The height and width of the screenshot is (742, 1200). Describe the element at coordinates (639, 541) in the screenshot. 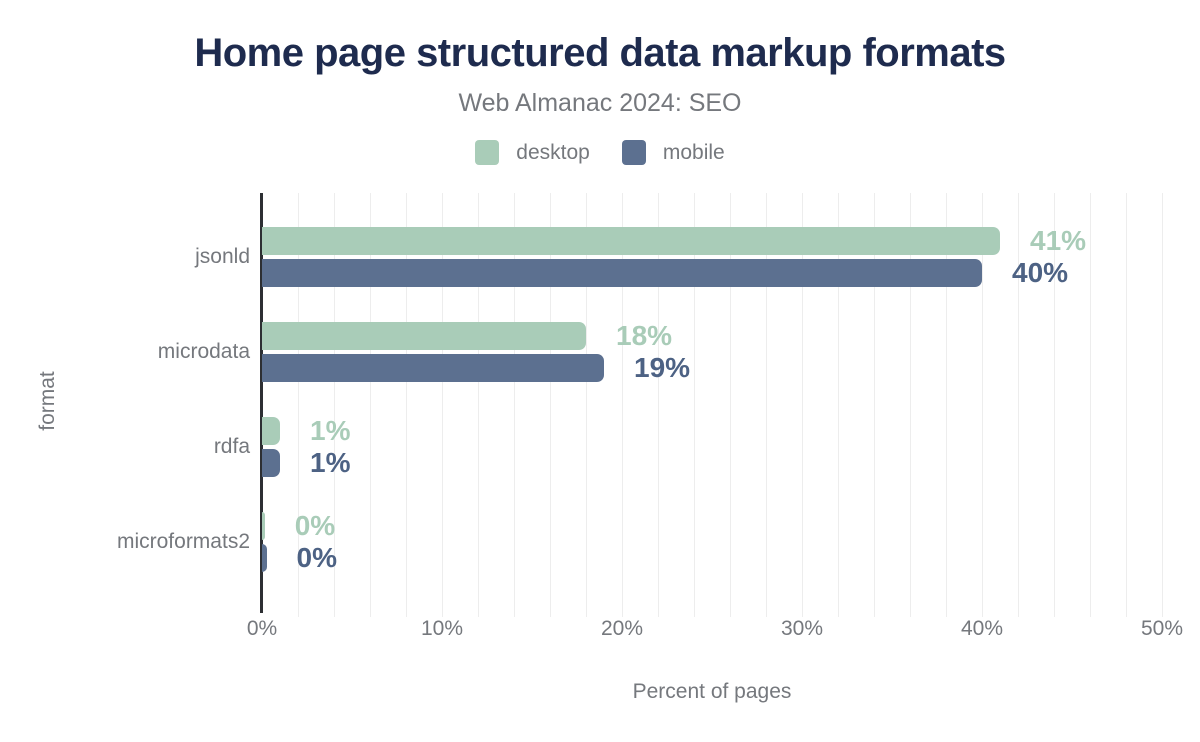

I see `bar-group-microformats2: microformats2 0% 0%` at that location.